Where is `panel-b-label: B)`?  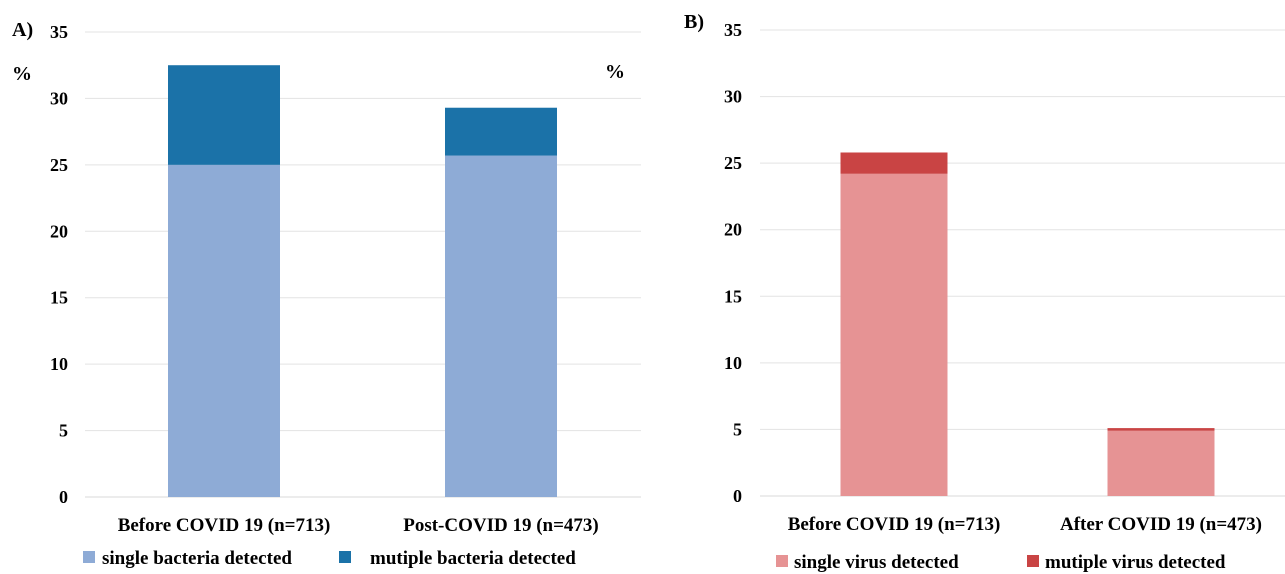
panel-b-label: B) is located at coordinates (694, 22).